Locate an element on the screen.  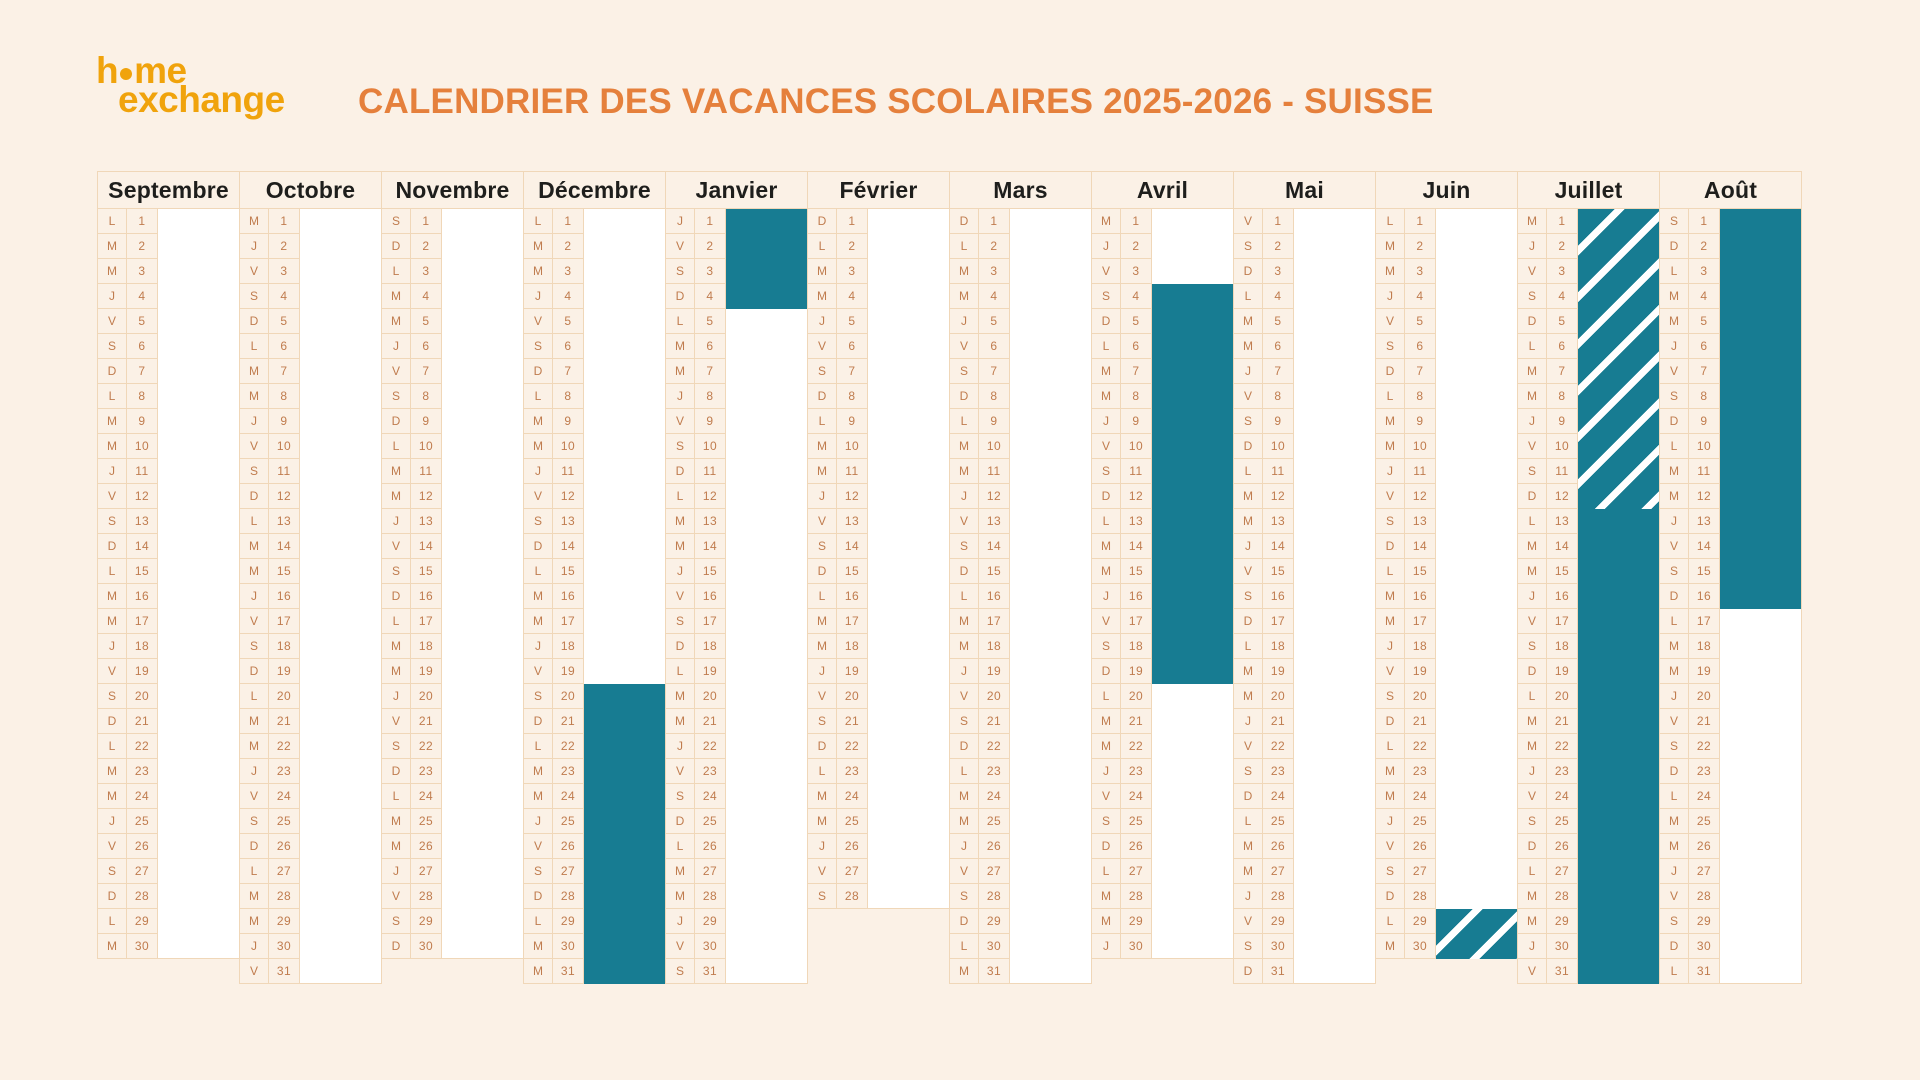
day-row: V 26 is located at coordinates (1446, 846).